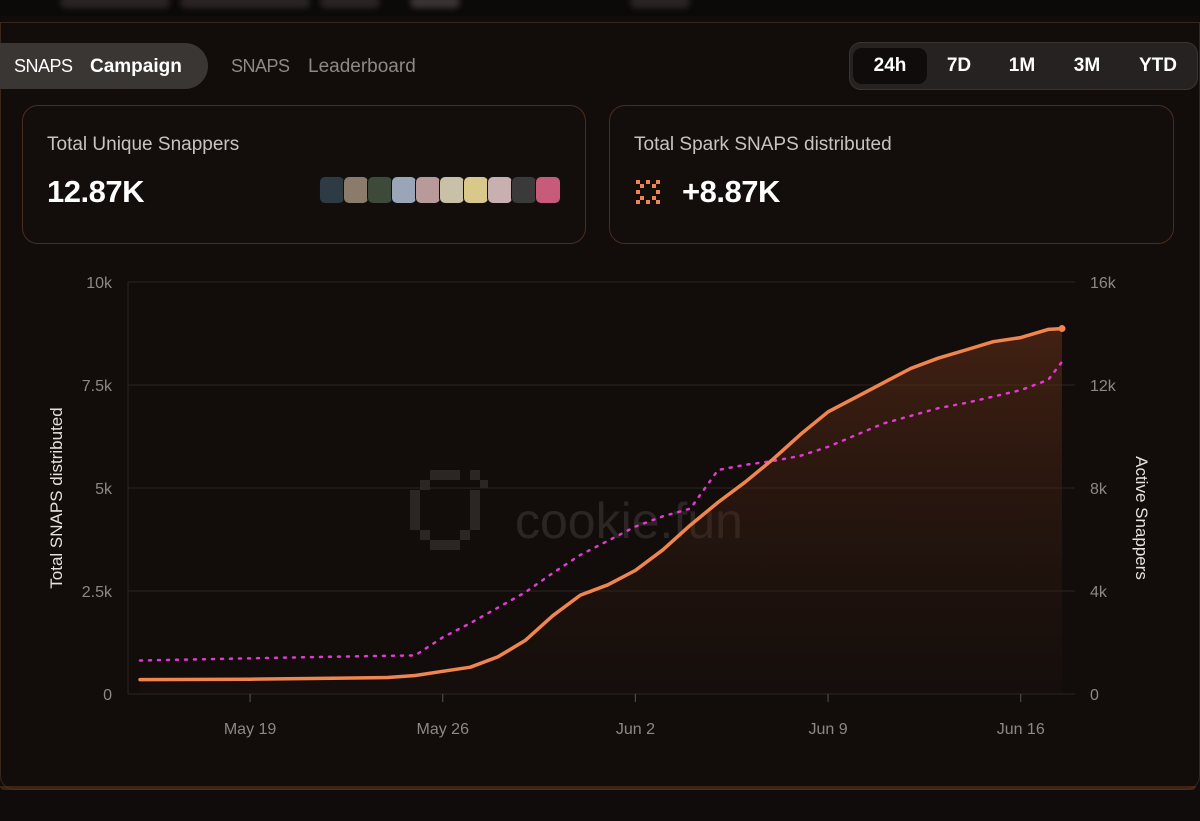  Describe the element at coordinates (136, 66) in the screenshot. I see `tab-campaign-label: Campaign` at that location.